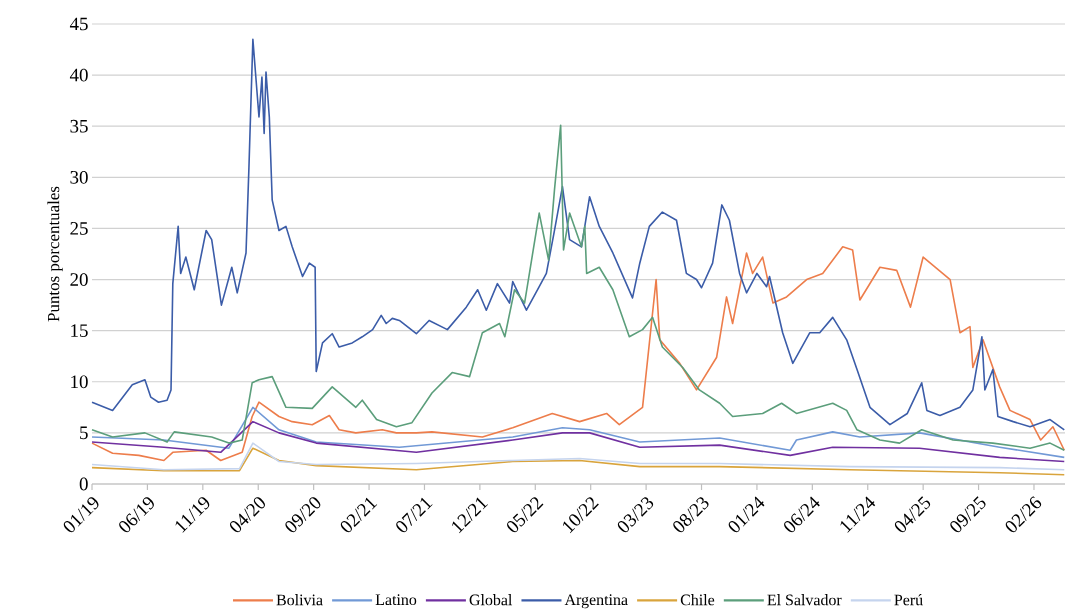 The width and height of the screenshot is (1067, 616). I want to click on legend-label: Chile, so click(697, 600).